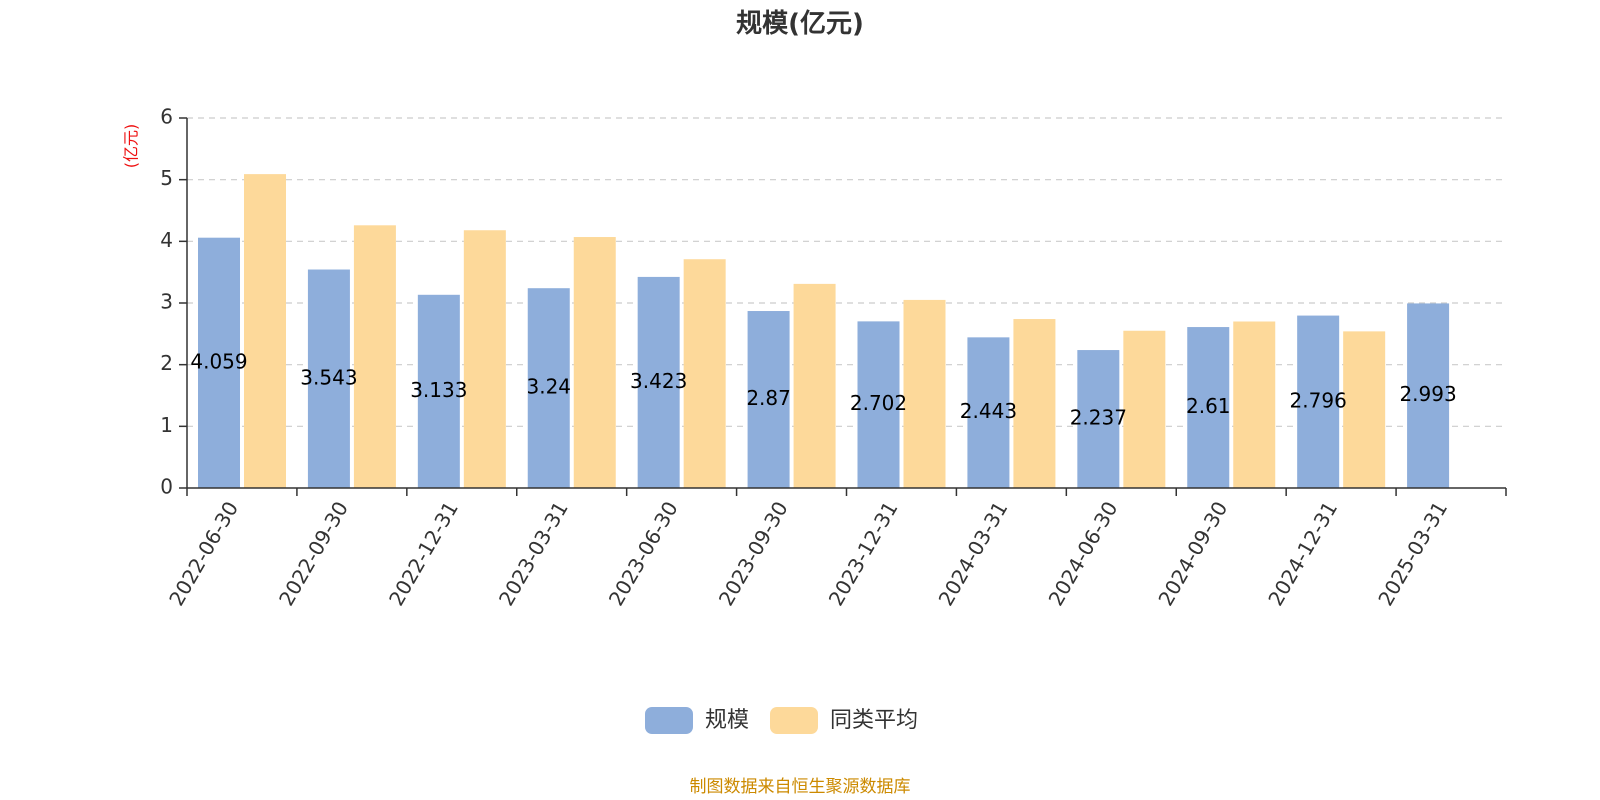 This screenshot has width=1600, height=800. Describe the element at coordinates (166, 363) in the screenshot. I see `y-tick-label: 2` at that location.